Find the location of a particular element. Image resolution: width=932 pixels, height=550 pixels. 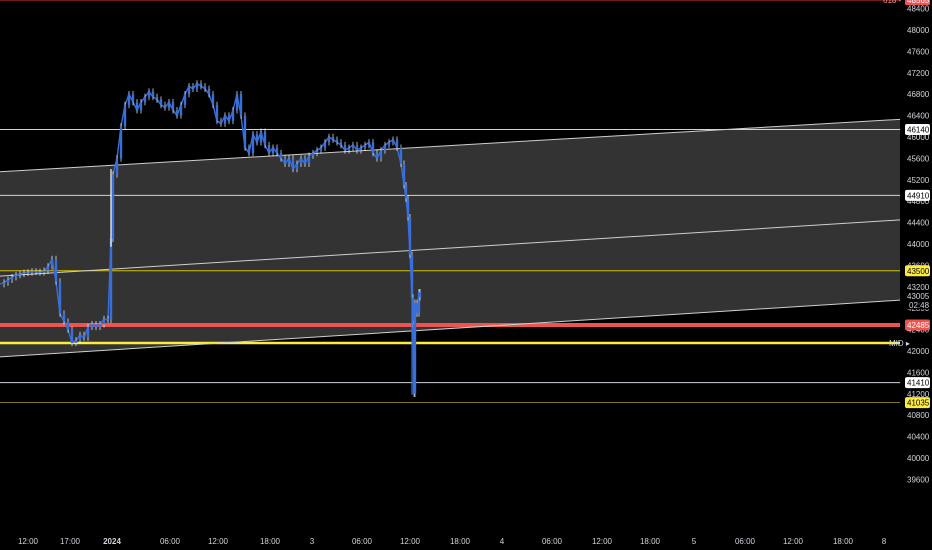

level-tag-label: 41410 is located at coordinates (918, 383).